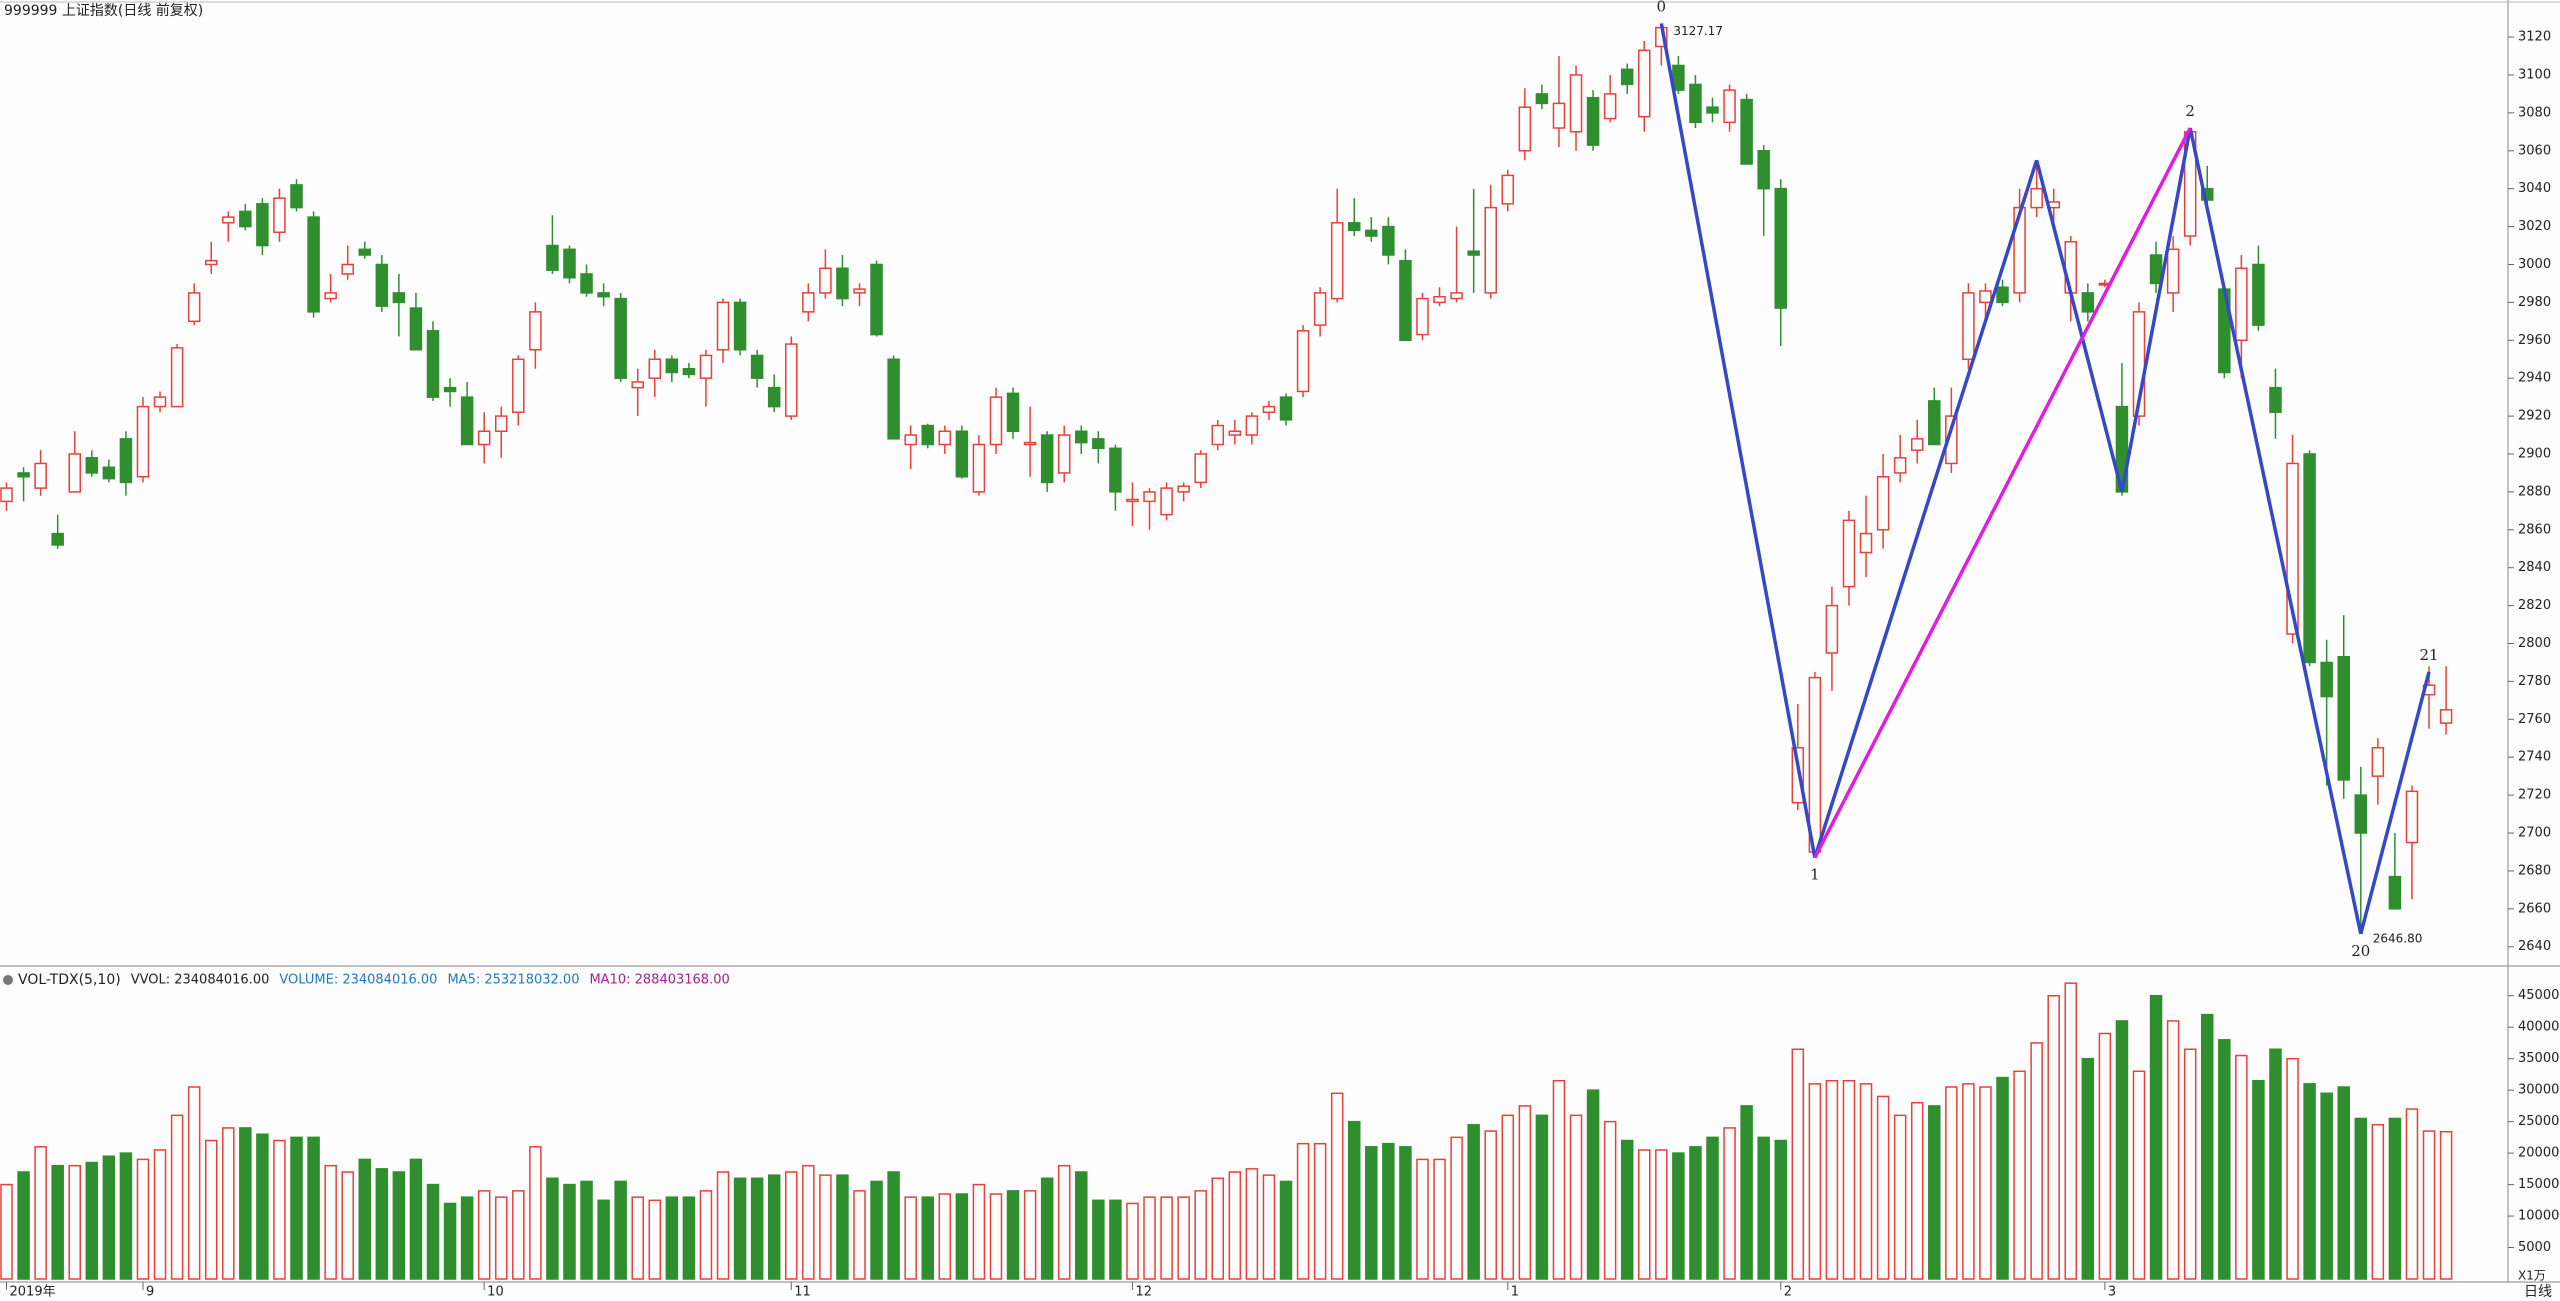  Describe the element at coordinates (1698, 31) in the screenshot. I see `price-annotation: 3127.17` at that location.